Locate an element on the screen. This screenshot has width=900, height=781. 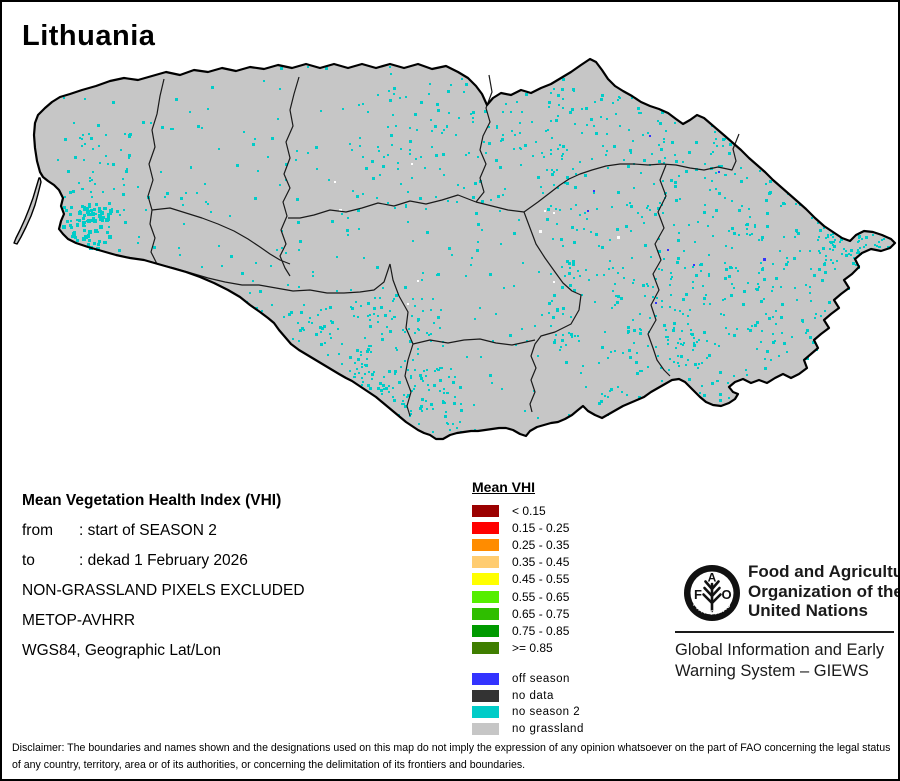
info-line-projection: WGS84, Geographic Lat/Lon is located at coordinates (122, 650).